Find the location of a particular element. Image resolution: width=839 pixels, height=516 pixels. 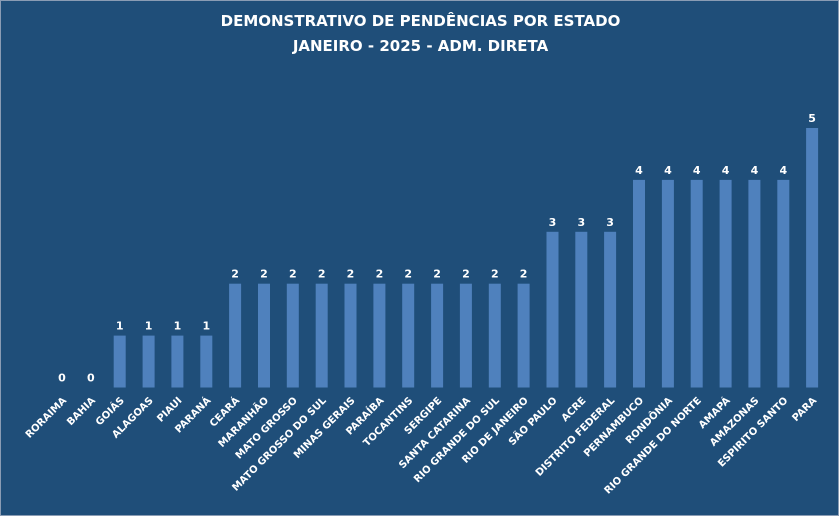

x-tick-label-1: BAHIA is located at coordinates (81, 411).